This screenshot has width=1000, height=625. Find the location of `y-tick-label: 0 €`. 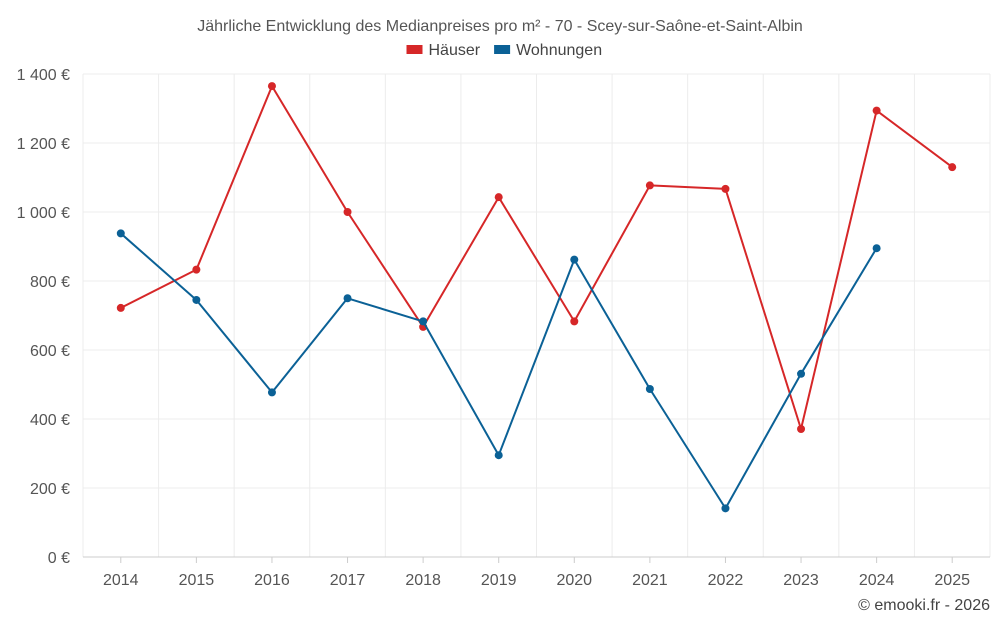

y-tick-label: 0 € is located at coordinates (59, 558).